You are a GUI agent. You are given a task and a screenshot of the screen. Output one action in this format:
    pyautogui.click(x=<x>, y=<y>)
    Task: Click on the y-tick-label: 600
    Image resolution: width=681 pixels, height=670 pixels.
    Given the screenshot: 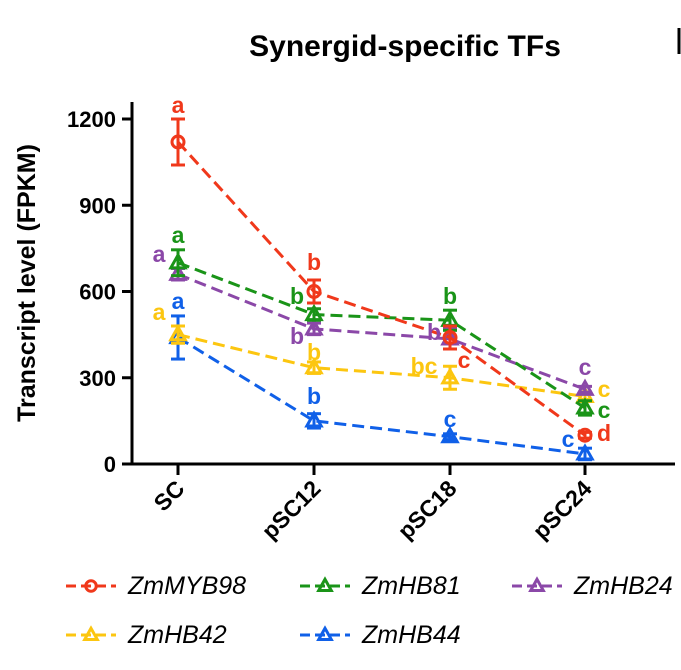 What is the action you would take?
    pyautogui.click(x=97, y=292)
    